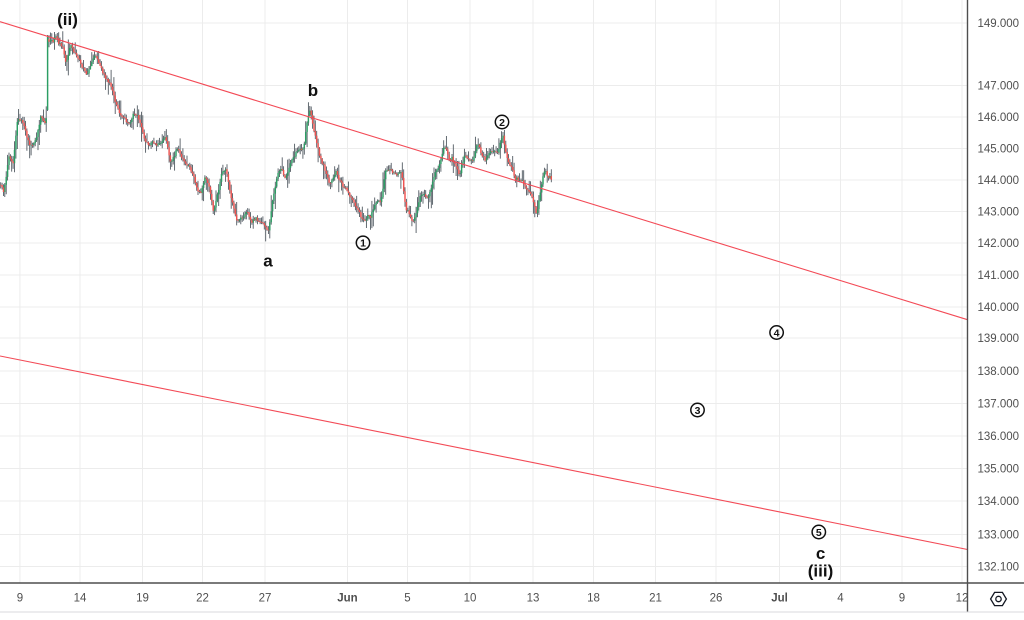 The height and width of the screenshot is (620, 1024). What do you see at coordinates (533, 599) in the screenshot?
I see `svg-text: 13` at bounding box center [533, 599].